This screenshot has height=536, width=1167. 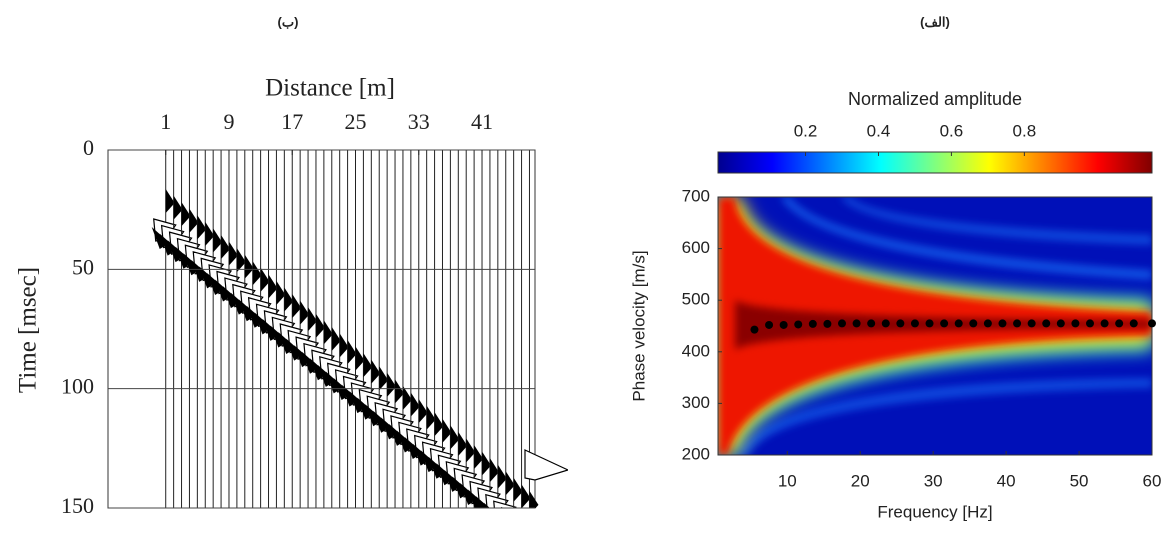 What do you see at coordinates (83, 266) in the screenshot?
I see `y-tick-label: 50` at bounding box center [83, 266].